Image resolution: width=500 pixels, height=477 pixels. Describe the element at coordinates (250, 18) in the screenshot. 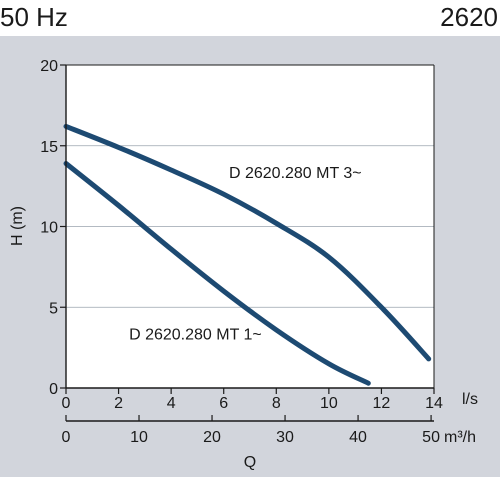

I see `header-bar: 50 Hz 2620` at that location.